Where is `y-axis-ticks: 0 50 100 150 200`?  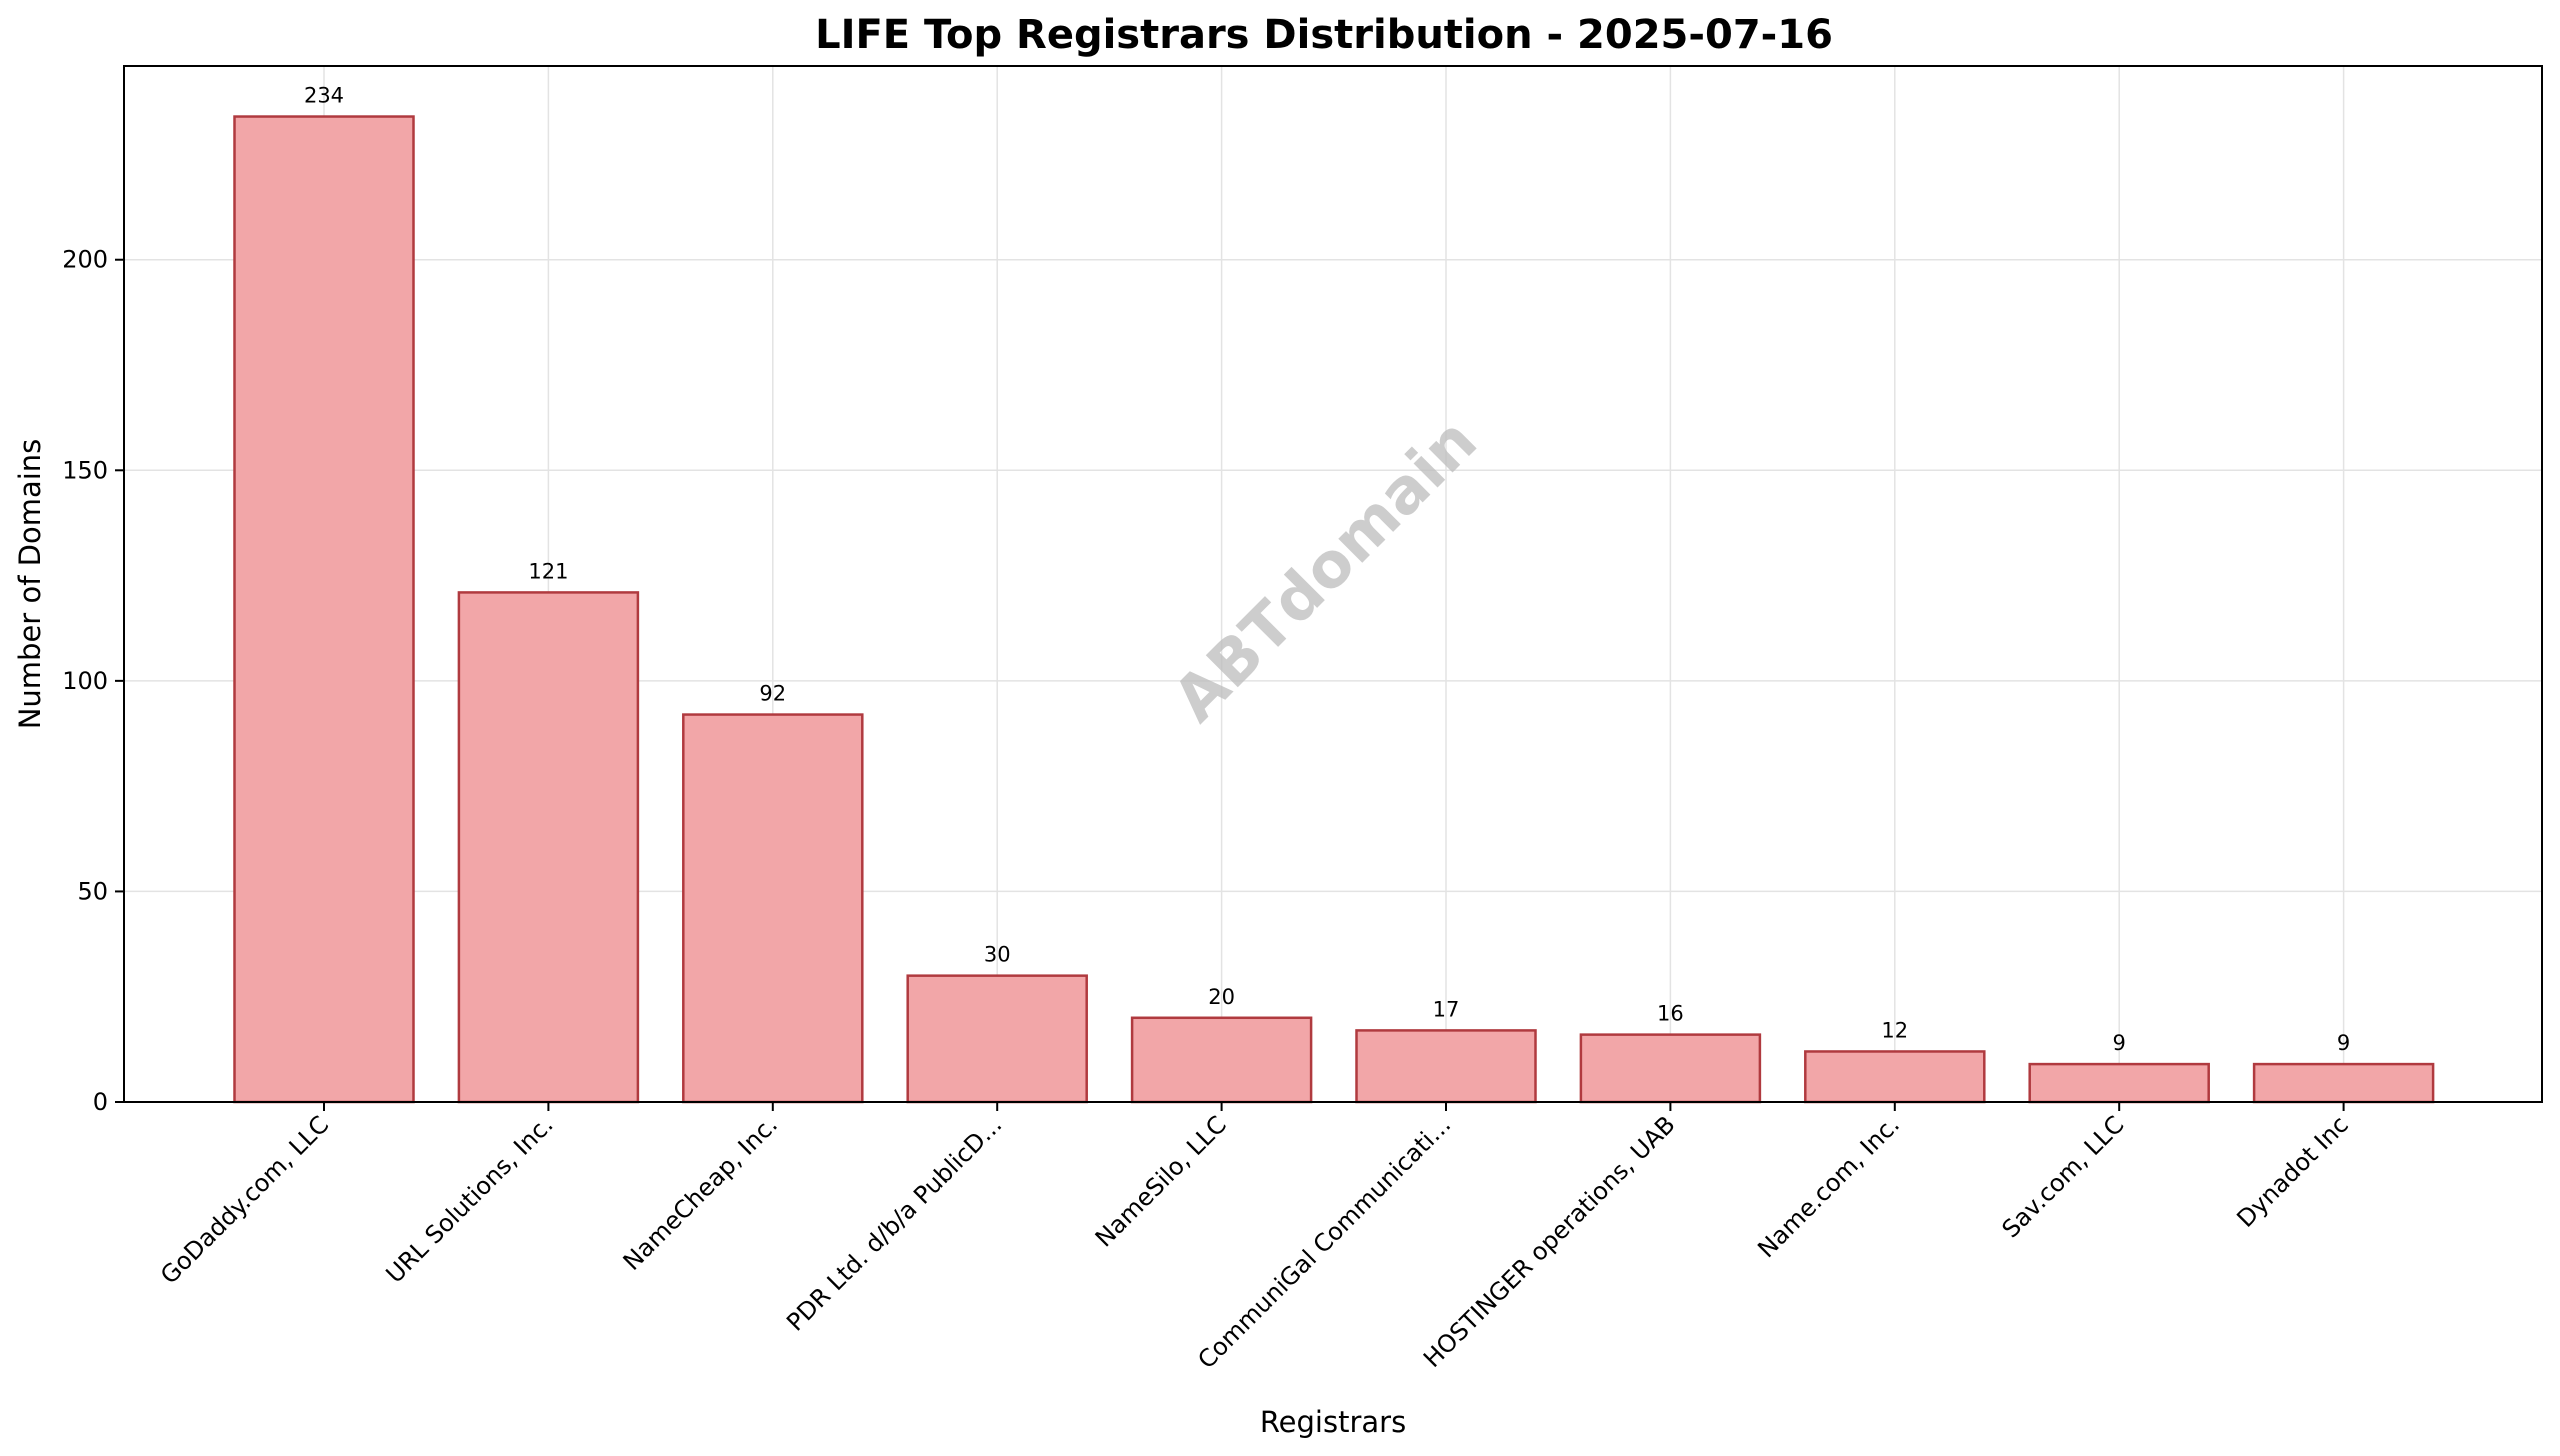 y-axis-ticks: 0 50 100 150 200 is located at coordinates (93, 681).